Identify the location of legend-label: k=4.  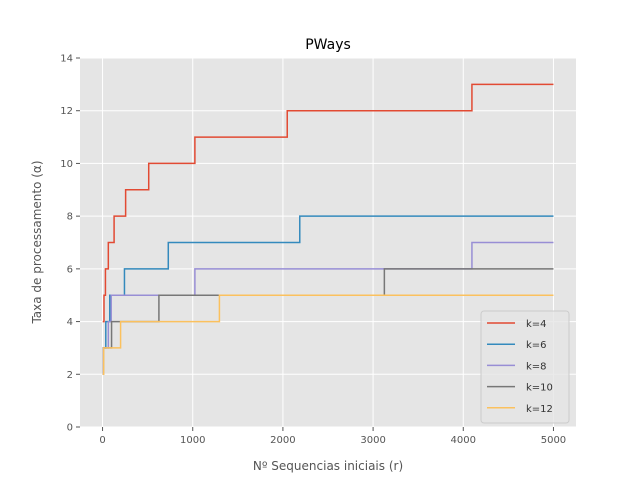
(536, 324).